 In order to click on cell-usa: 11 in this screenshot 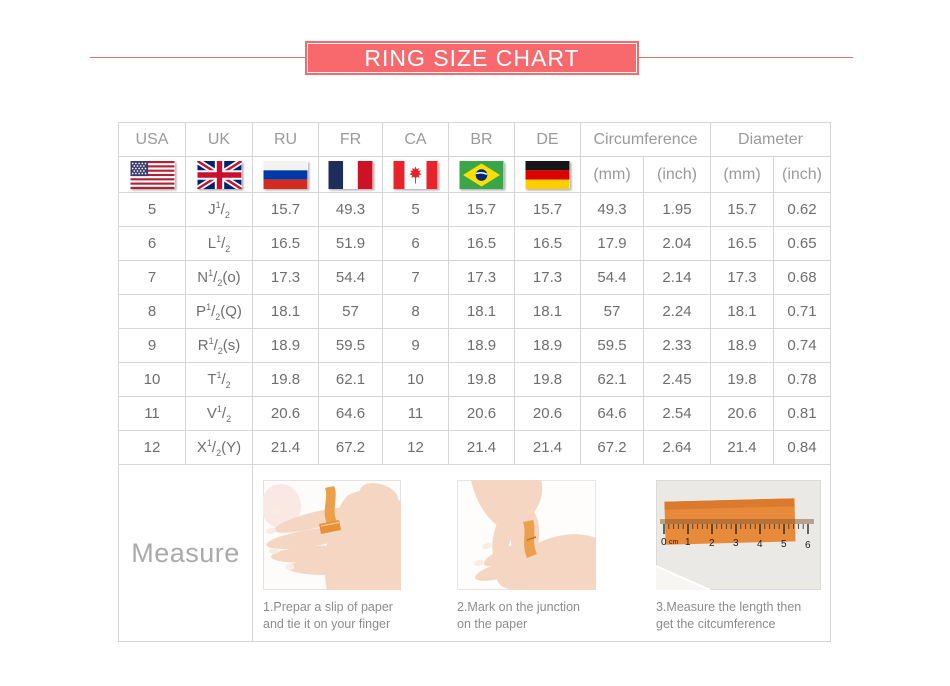, I will do `click(152, 413)`.